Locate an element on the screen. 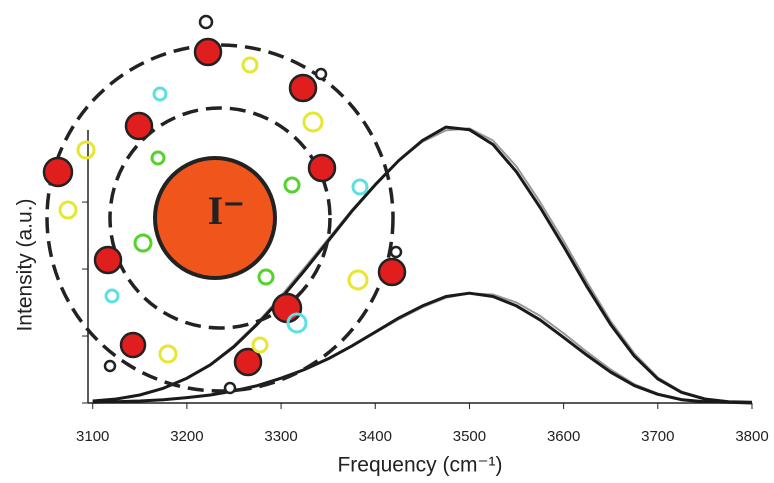 This screenshot has width=774, height=483. inner-shell is located at coordinates (220, 218).